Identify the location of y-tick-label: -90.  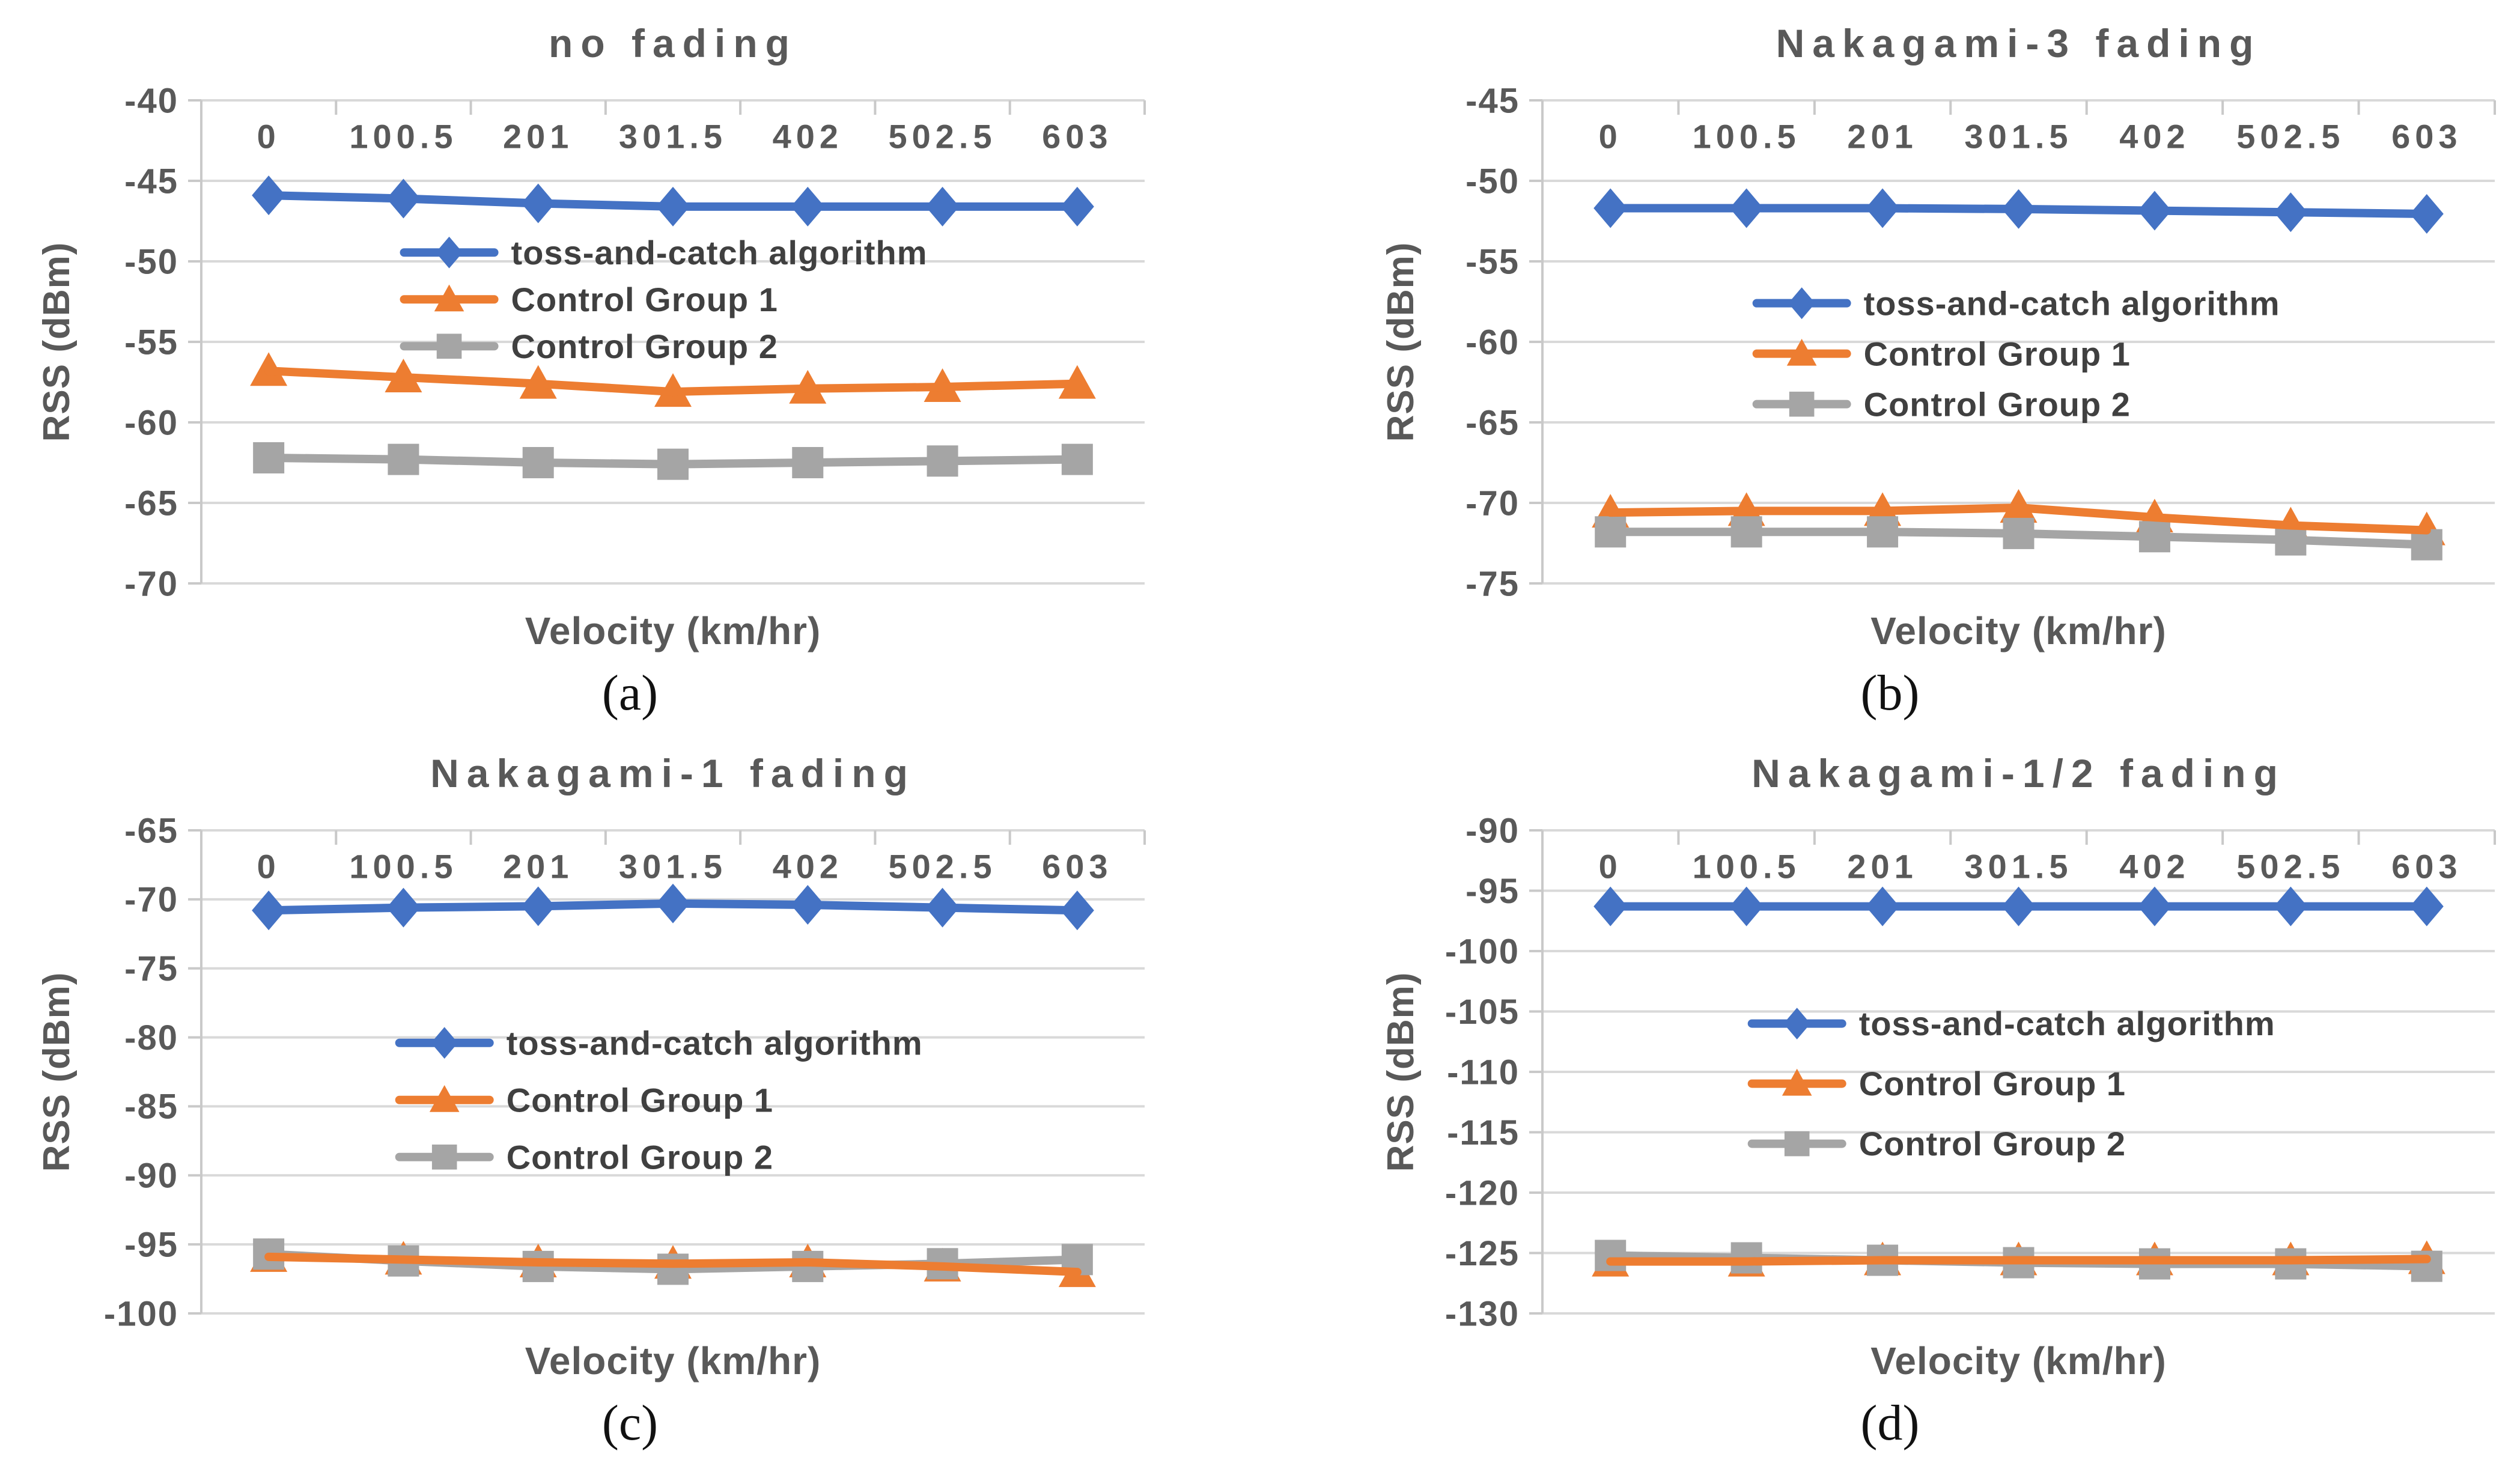
(151, 1176).